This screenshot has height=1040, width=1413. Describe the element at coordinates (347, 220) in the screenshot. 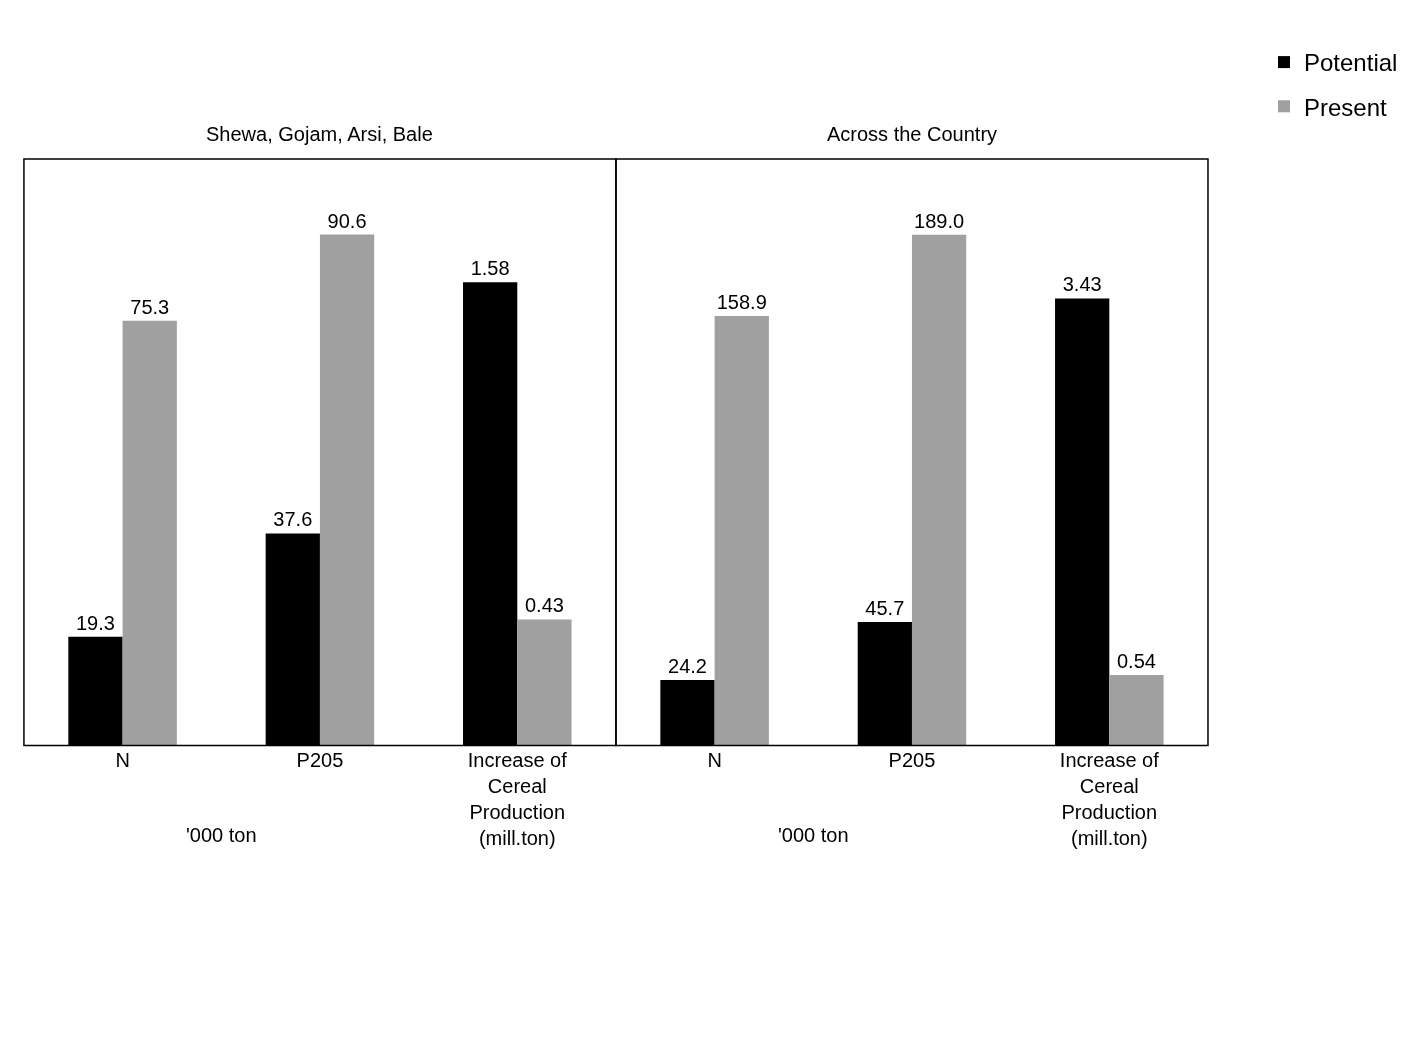

I see `data-label: 90.6` at that location.